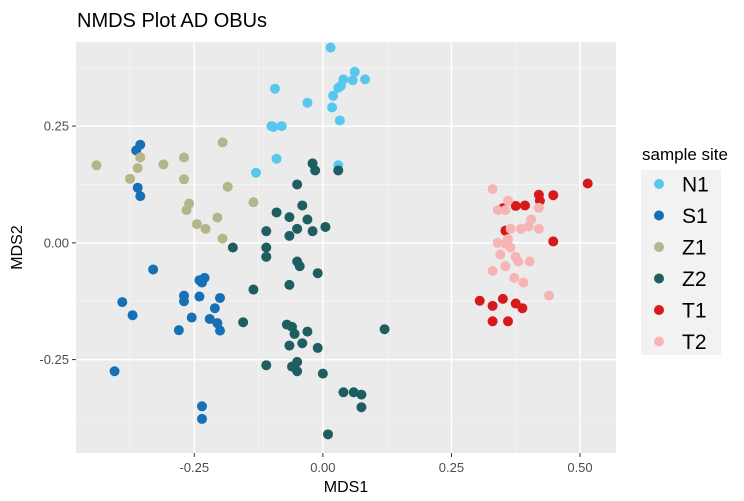 The image size is (744, 501). Describe the element at coordinates (56, 126) in the screenshot. I see `y-tick-label: 0.25` at that location.